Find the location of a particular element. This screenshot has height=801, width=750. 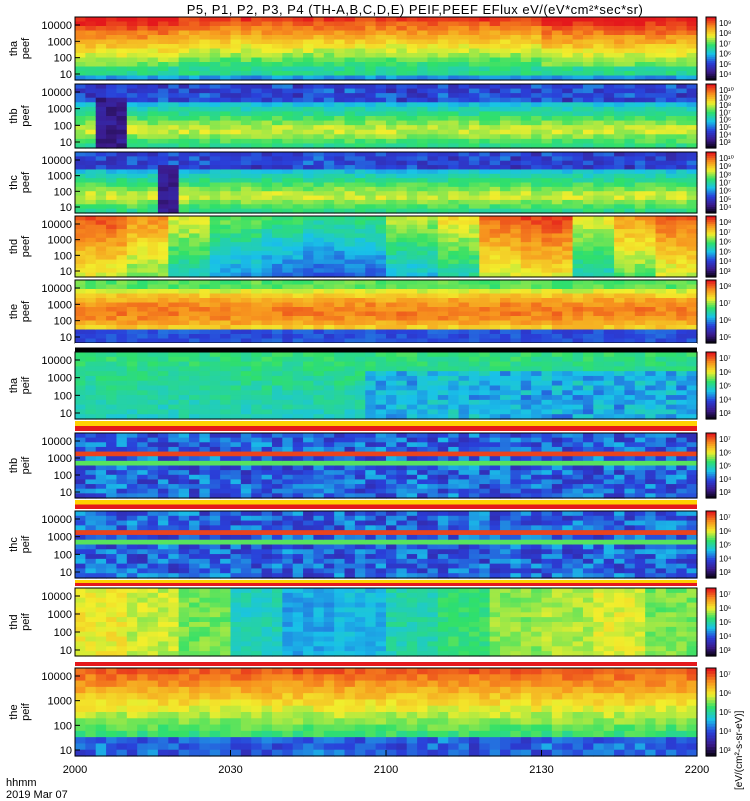

panel-thd-peef is located at coordinates (386, 247).